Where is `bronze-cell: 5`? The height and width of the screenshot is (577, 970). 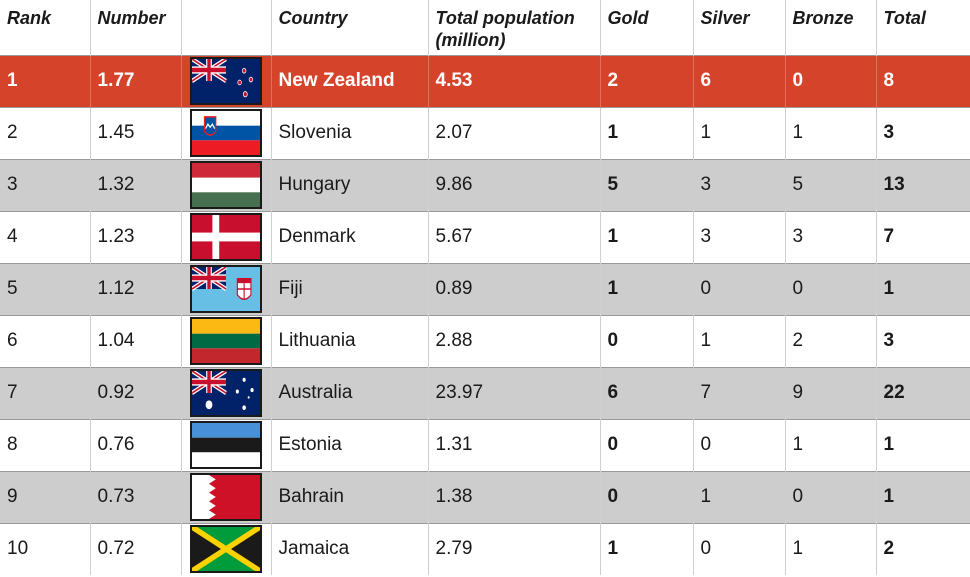
bronze-cell: 5 is located at coordinates (831, 185).